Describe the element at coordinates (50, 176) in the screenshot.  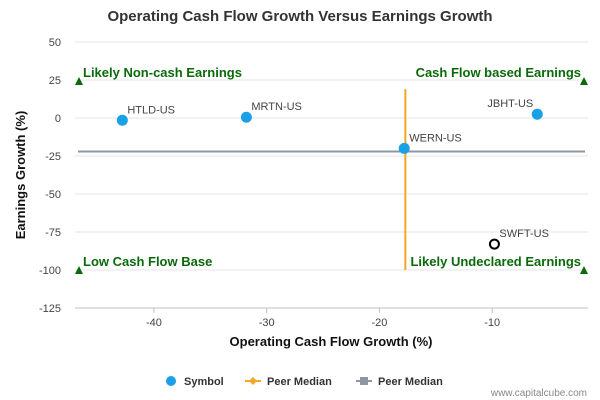
I see `y-axis-ticks: 50 25 0 -25 -50 -75 -100 -125` at that location.